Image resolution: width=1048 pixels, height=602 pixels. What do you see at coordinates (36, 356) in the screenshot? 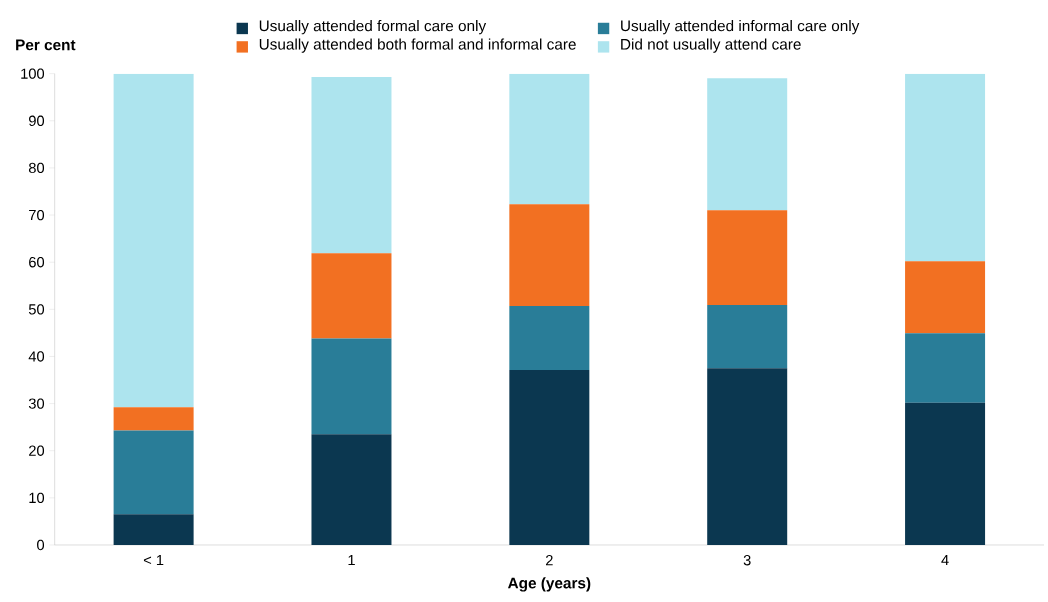
I see `y-tick-label: 40` at bounding box center [36, 356].